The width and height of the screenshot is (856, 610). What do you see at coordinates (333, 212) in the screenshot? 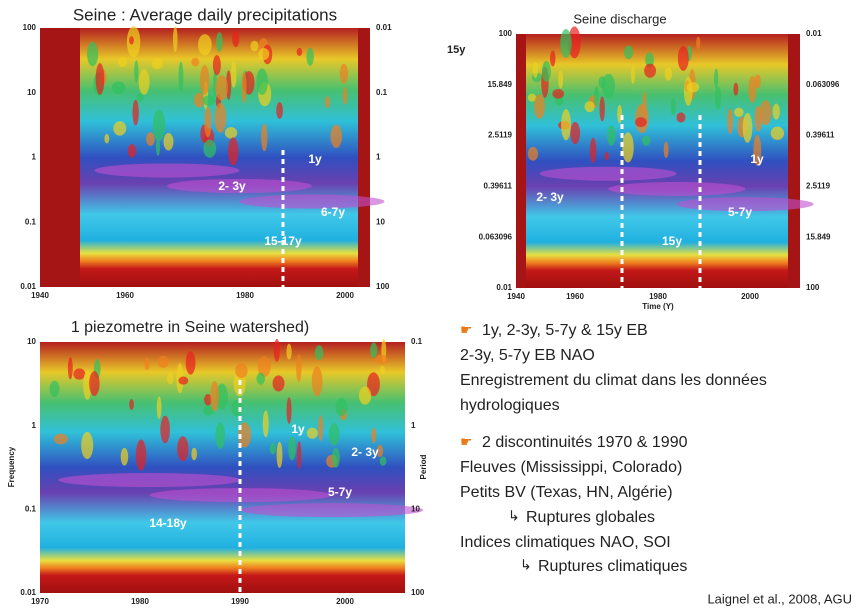
I see `annotation: 6-7y` at bounding box center [333, 212].